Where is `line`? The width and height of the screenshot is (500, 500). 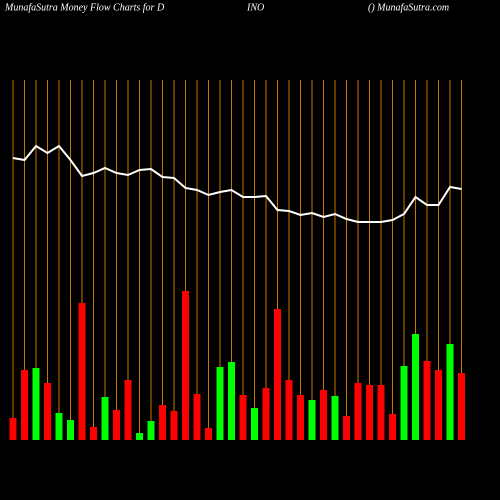
line is located at coordinates (237, 183).